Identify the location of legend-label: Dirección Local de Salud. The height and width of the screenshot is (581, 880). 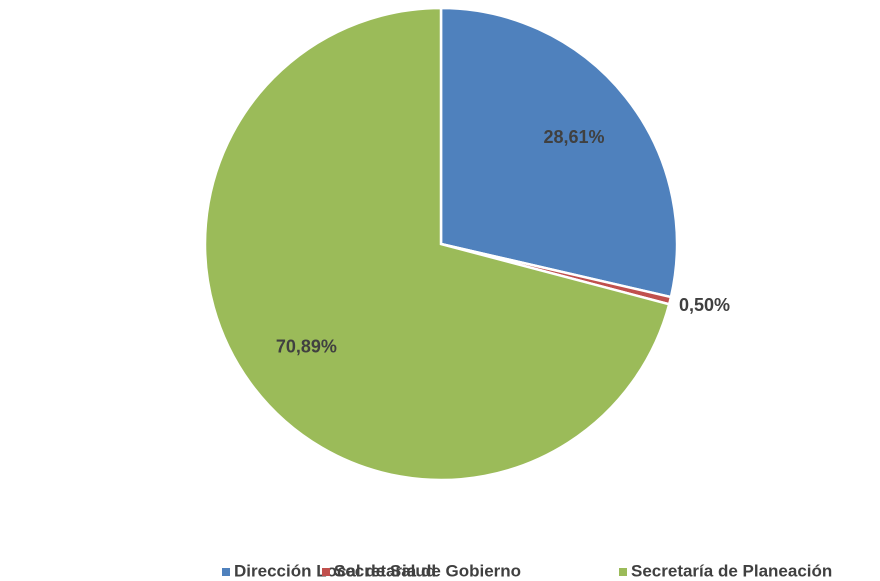
(335, 570).